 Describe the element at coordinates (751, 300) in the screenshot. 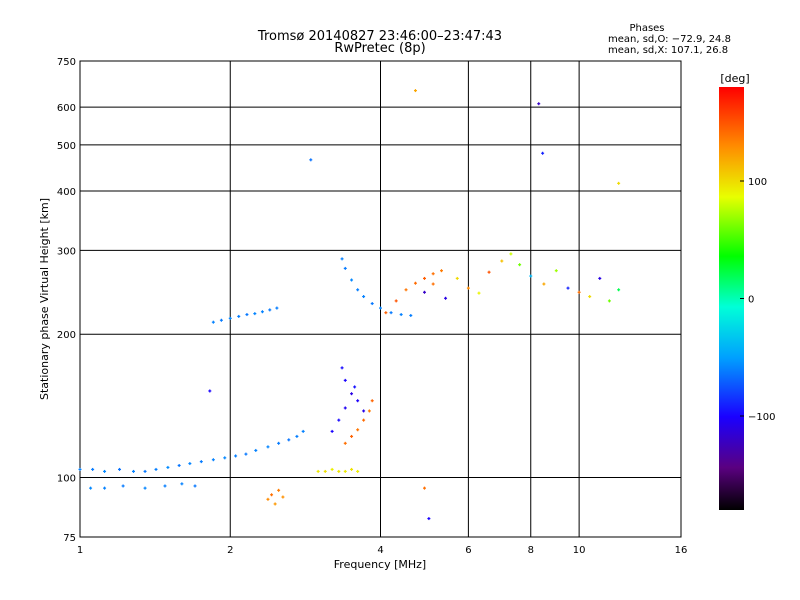

I see `colorbar-tick-label: 0` at that location.